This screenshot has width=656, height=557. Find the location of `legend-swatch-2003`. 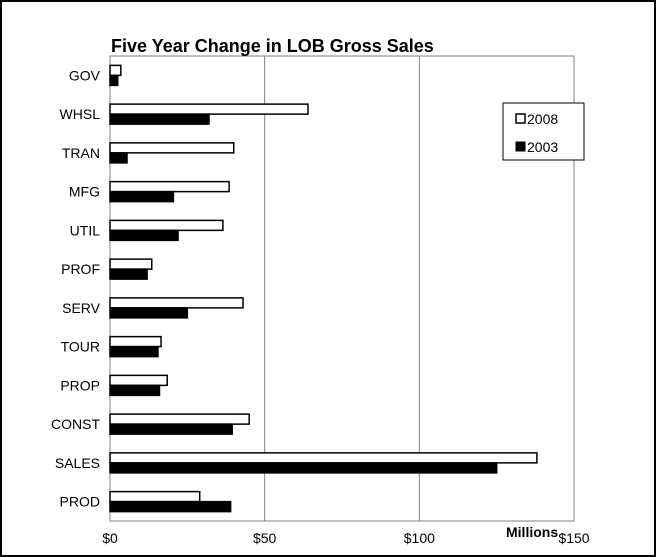

legend-swatch-2003 is located at coordinates (520, 146).